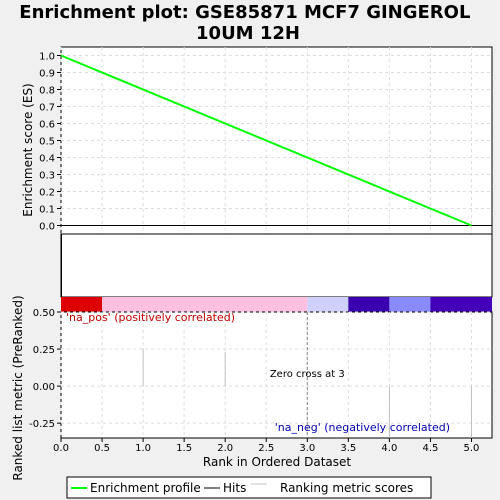 The image size is (500, 500). I want to click on legend-item-hits: Hits, so click(225, 488).